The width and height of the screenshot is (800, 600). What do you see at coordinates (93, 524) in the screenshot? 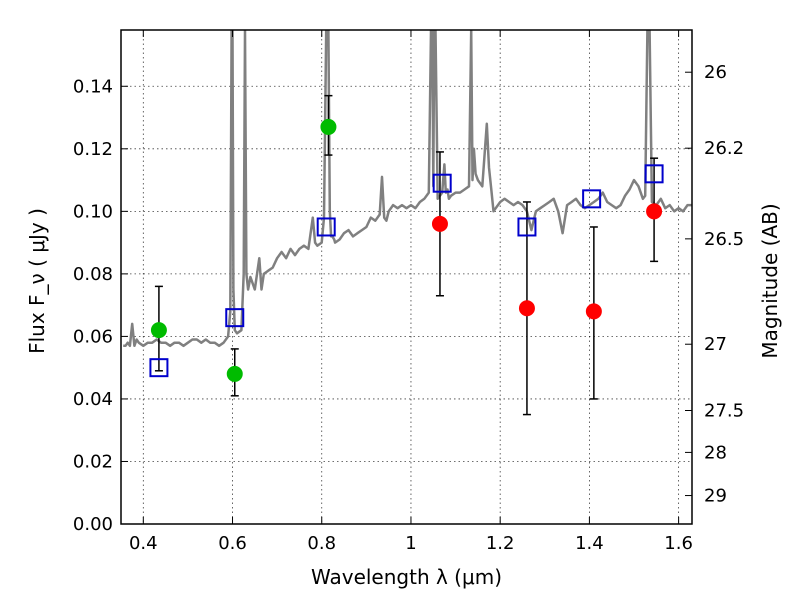
I see `y-tick-label: 0.00` at bounding box center [93, 524].